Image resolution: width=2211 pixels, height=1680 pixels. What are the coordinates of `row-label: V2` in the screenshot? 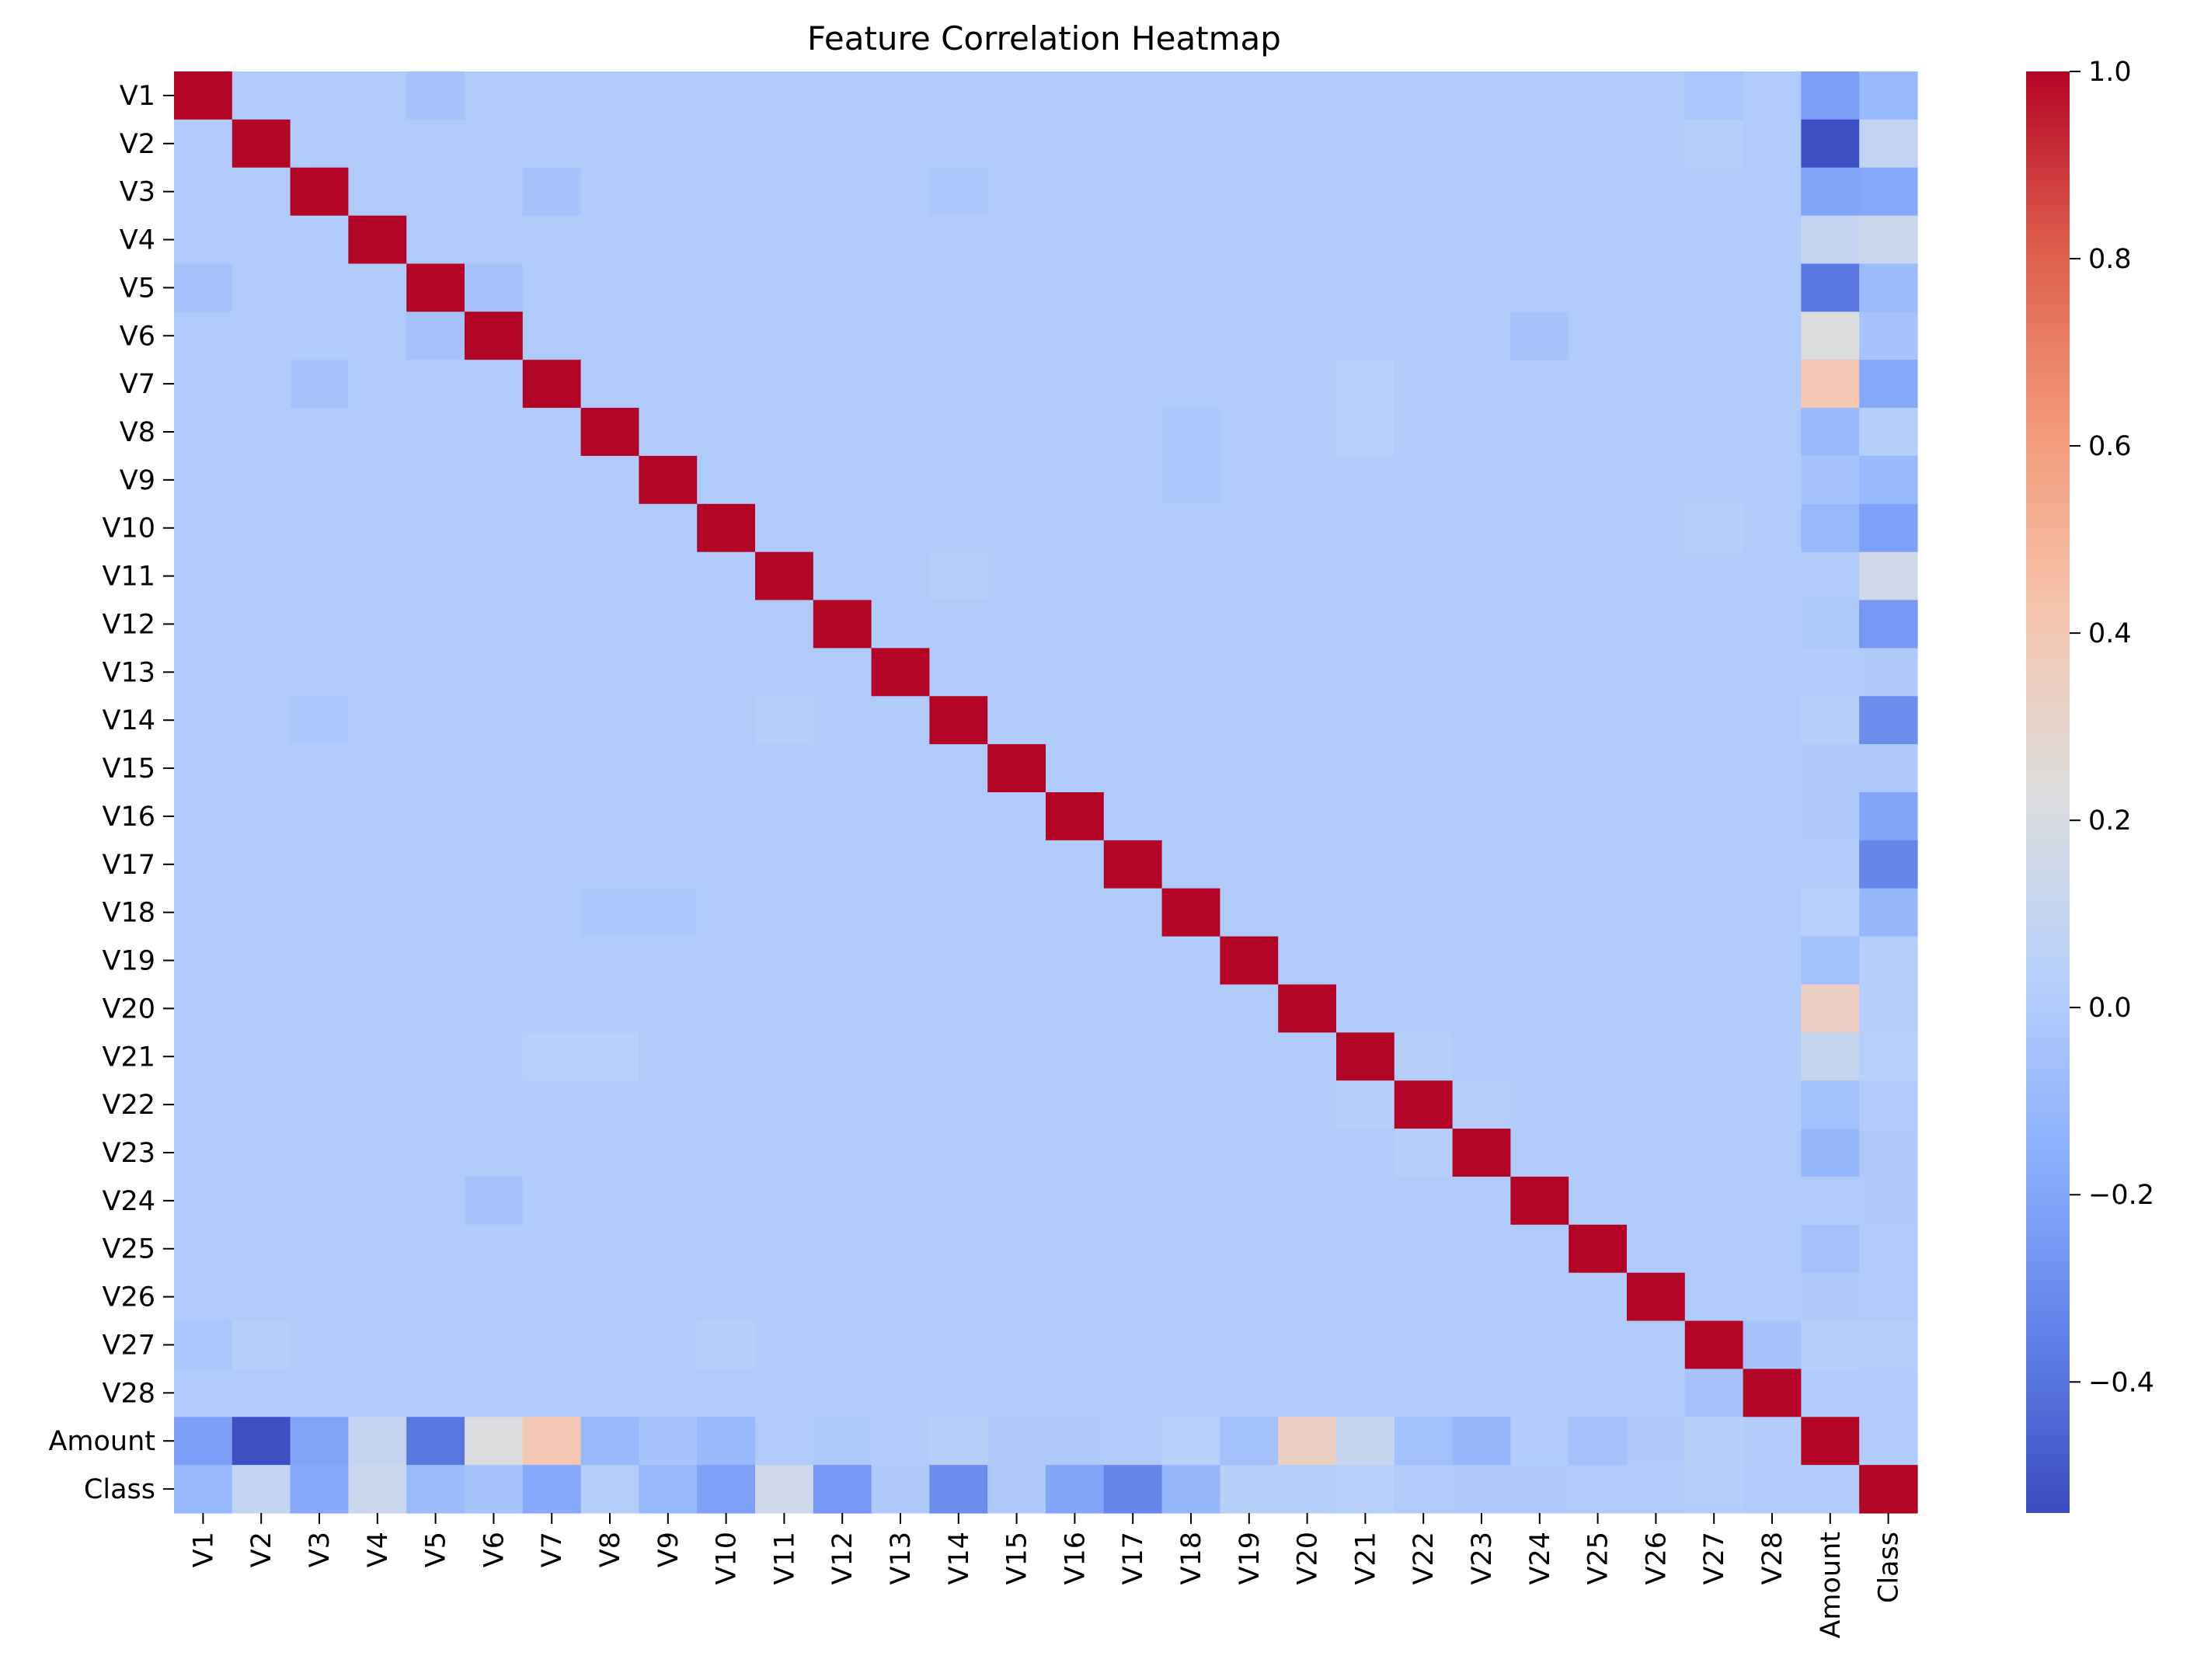 It's located at (137, 144).